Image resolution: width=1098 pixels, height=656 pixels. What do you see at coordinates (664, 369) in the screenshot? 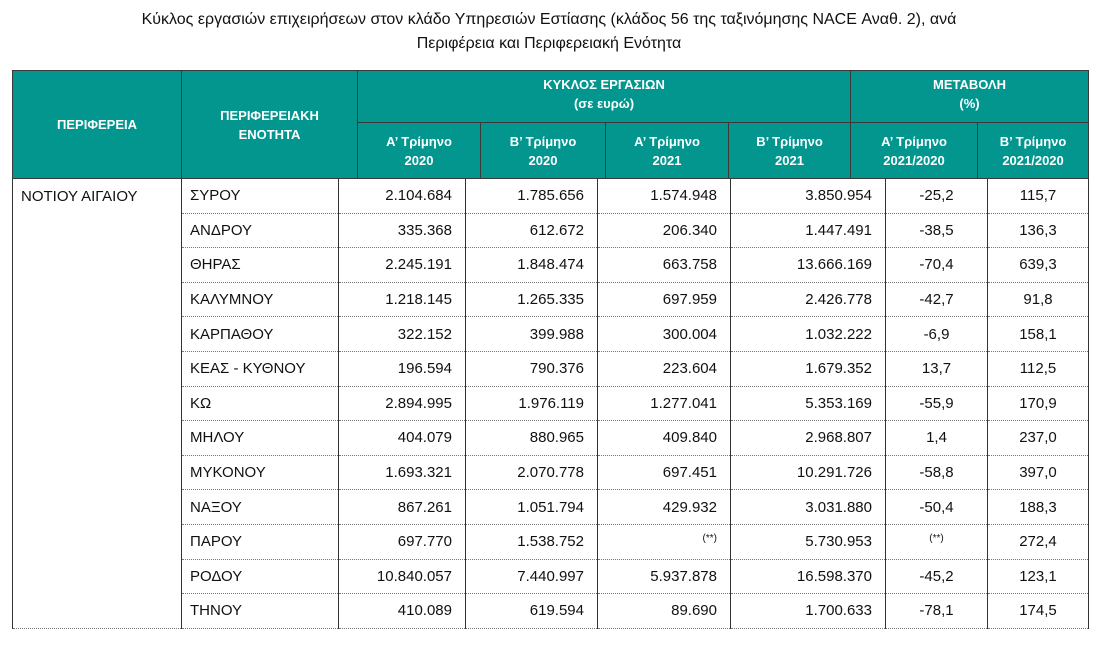
I see `value-cell: 223.604` at bounding box center [664, 369].